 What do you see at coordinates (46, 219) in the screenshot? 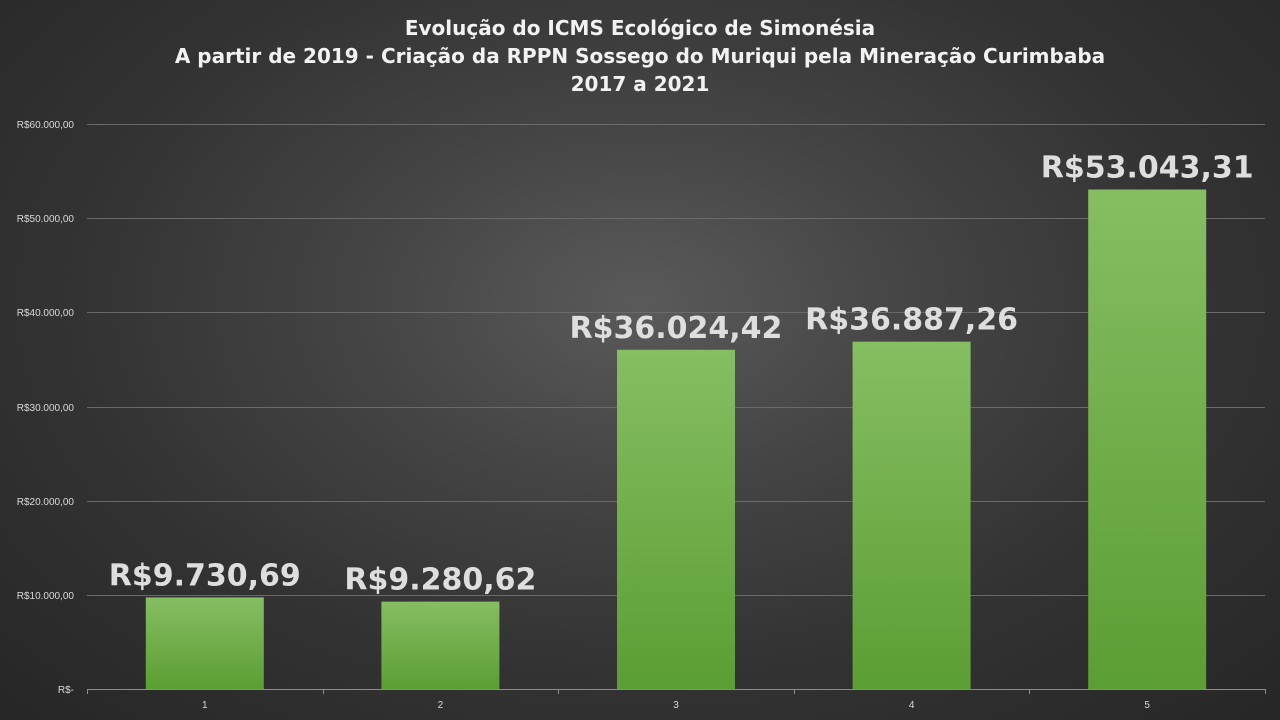
I see `y-tick-label: R$50.000,00` at bounding box center [46, 219].